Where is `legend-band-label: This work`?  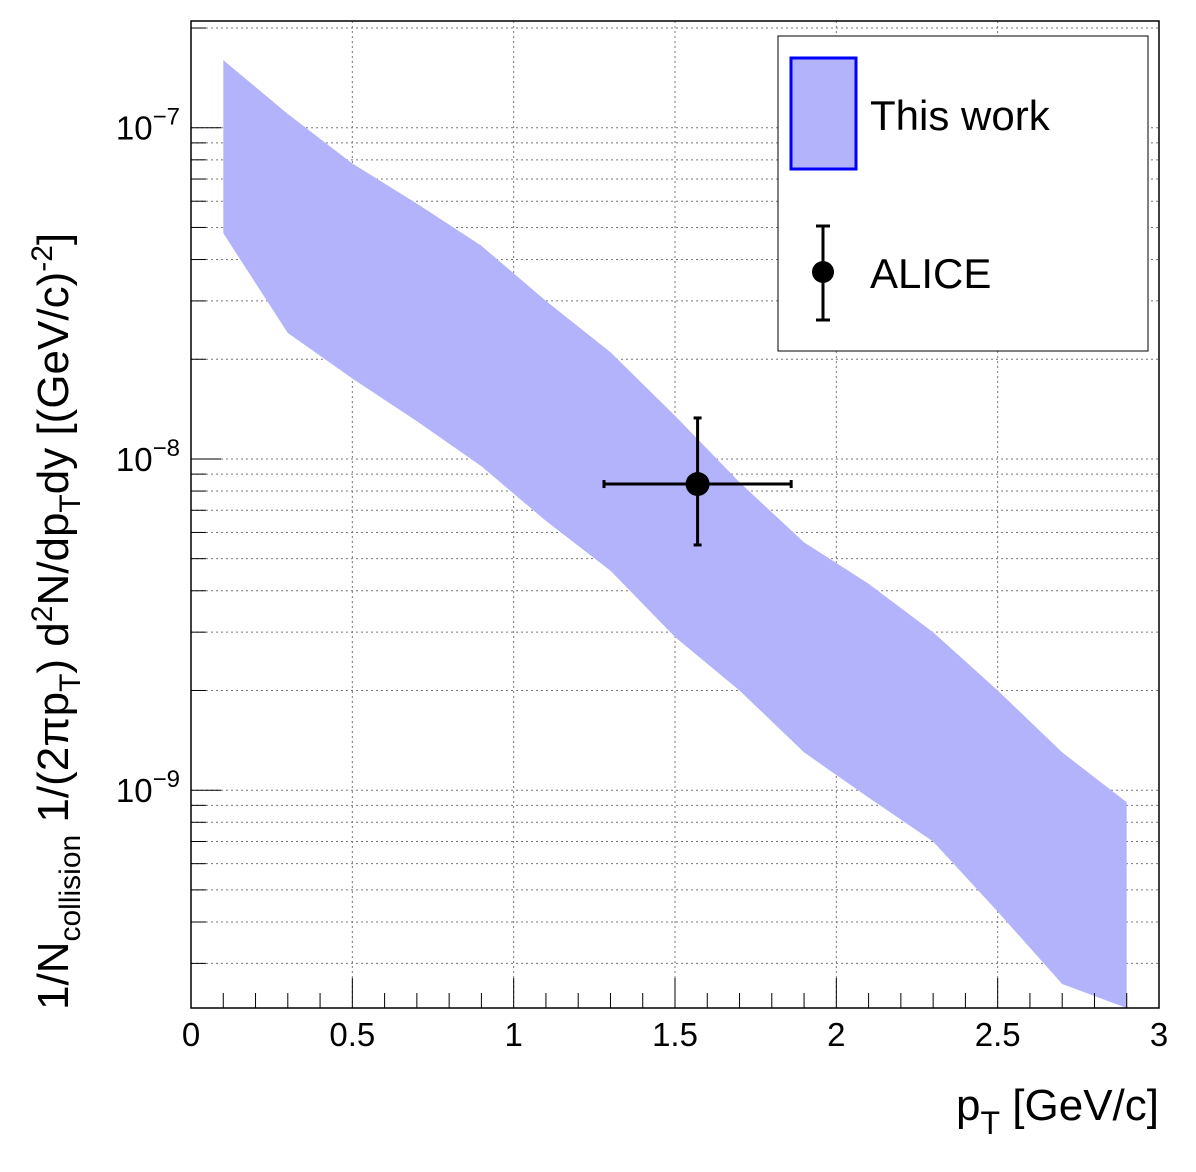
legend-band-label: This work is located at coordinates (960, 115).